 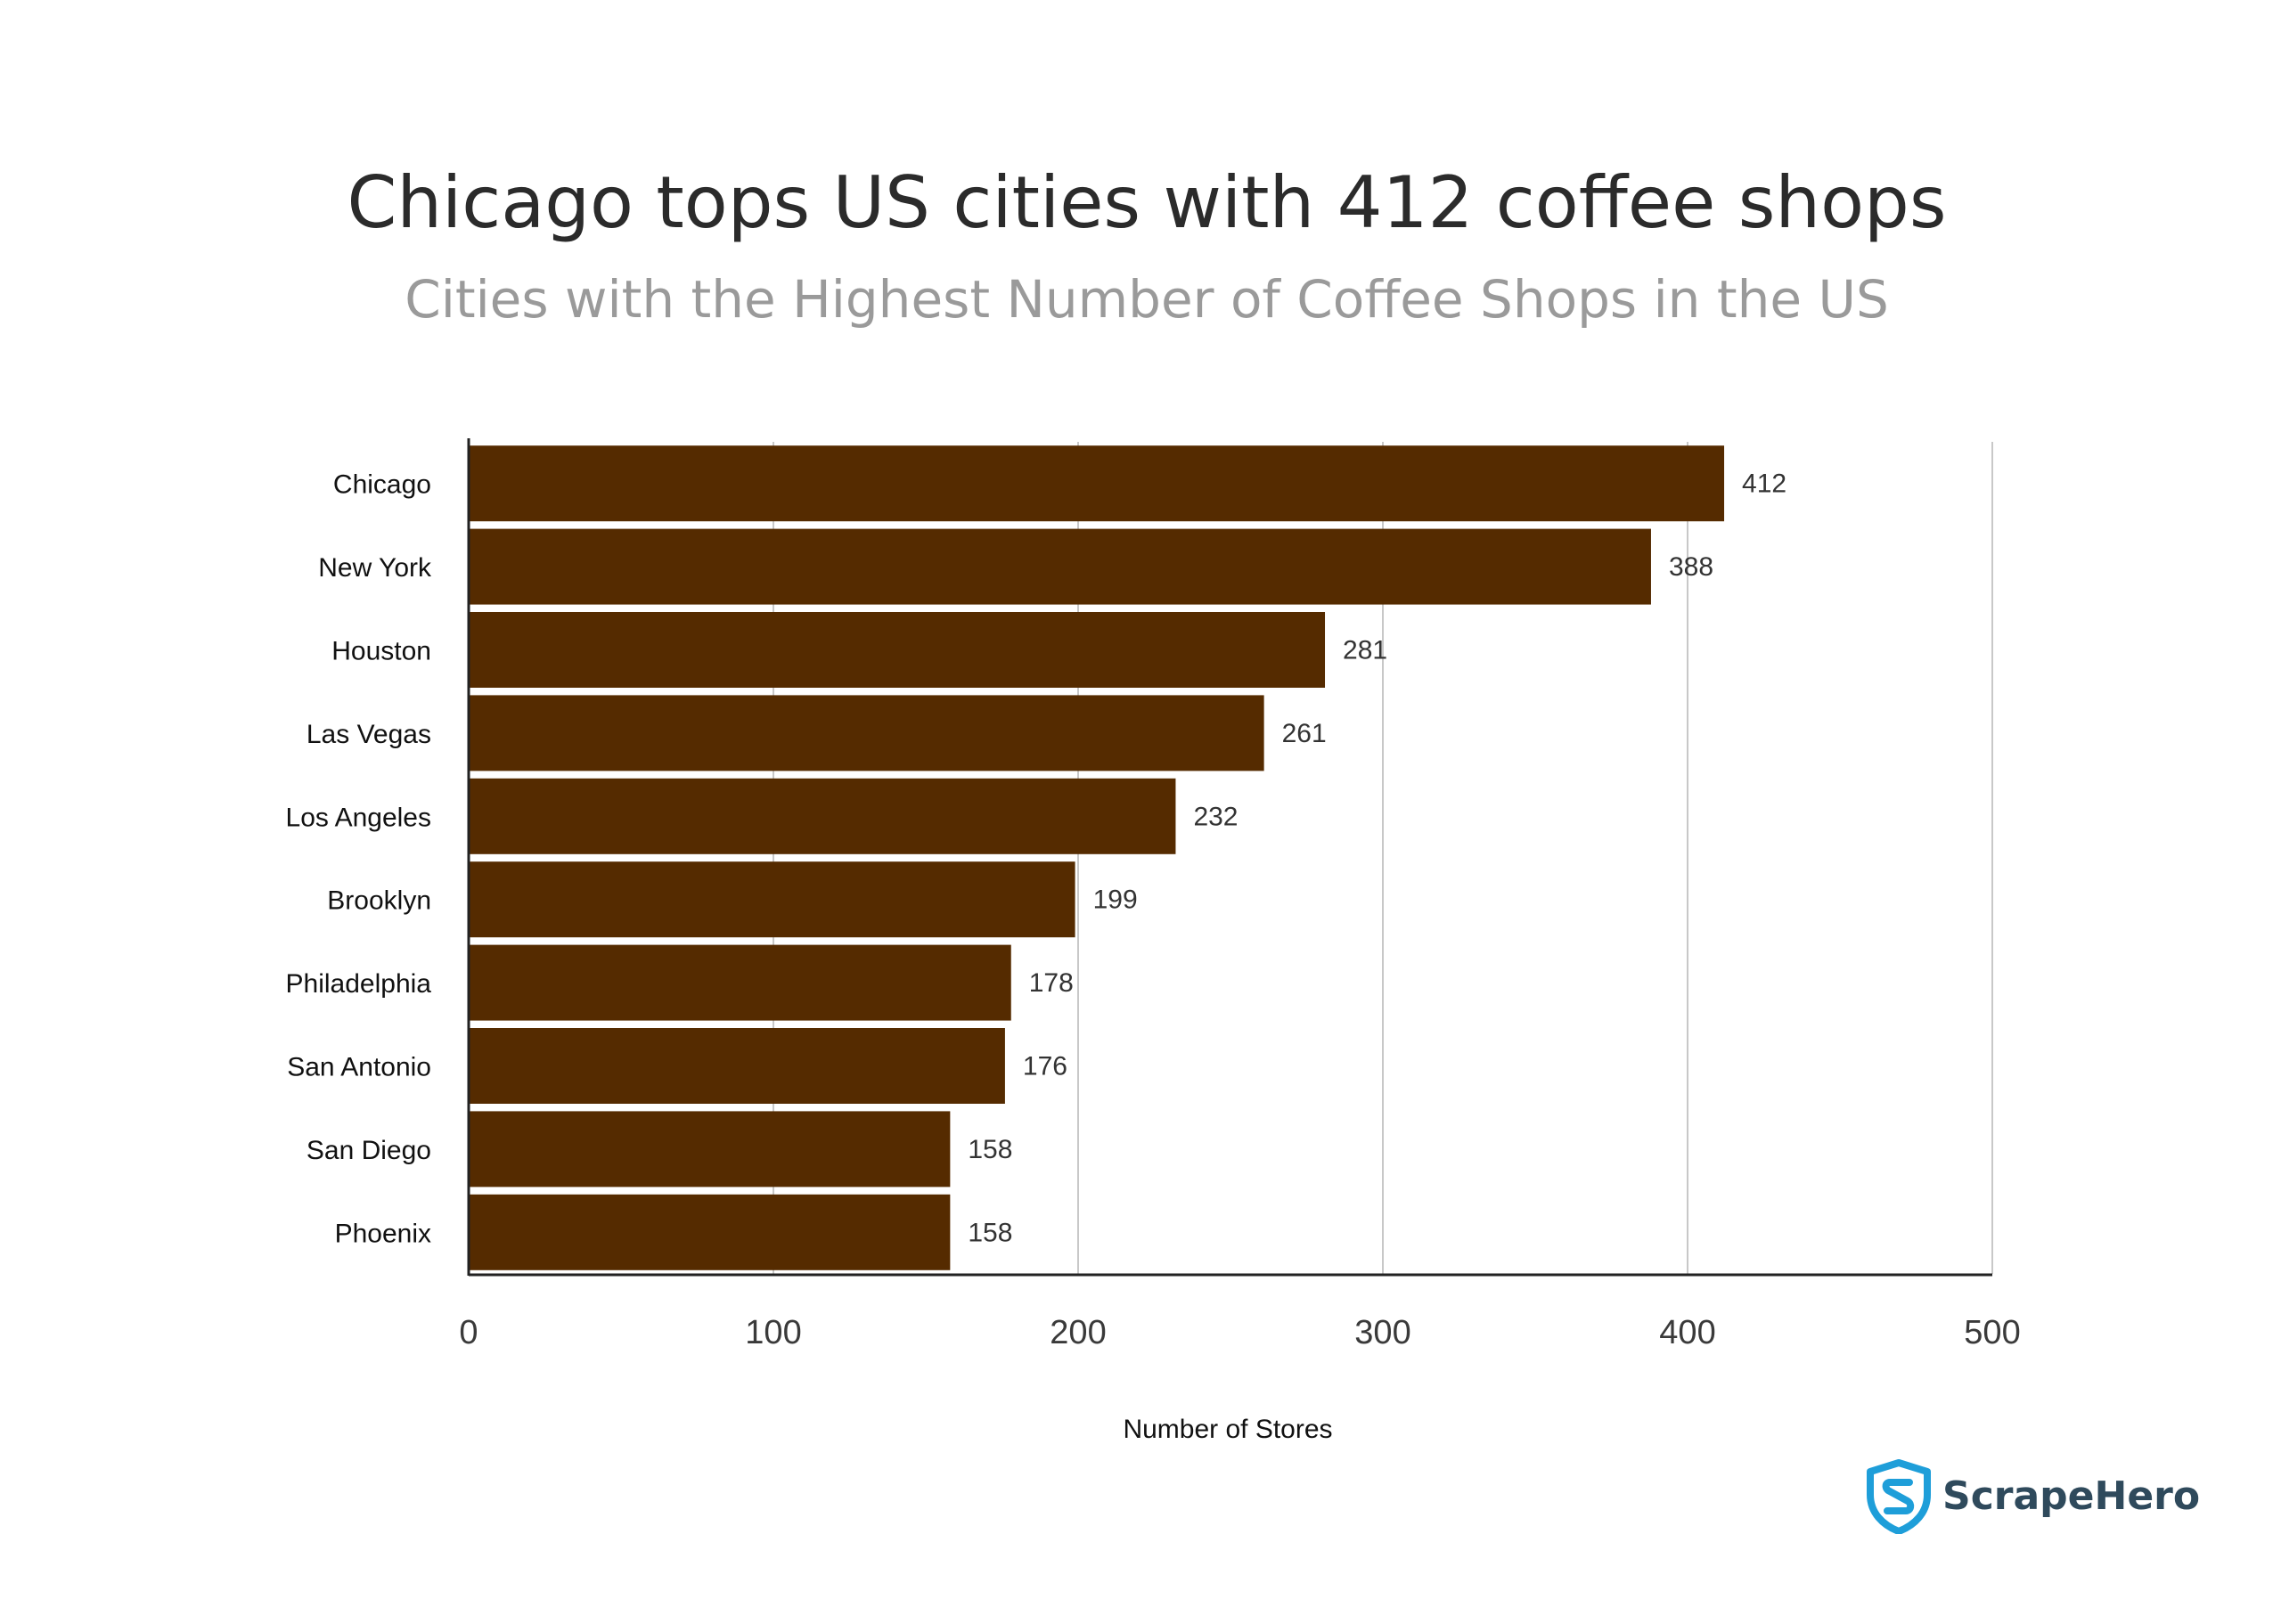 I want to click on value-label: 178, so click(x=1051, y=983).